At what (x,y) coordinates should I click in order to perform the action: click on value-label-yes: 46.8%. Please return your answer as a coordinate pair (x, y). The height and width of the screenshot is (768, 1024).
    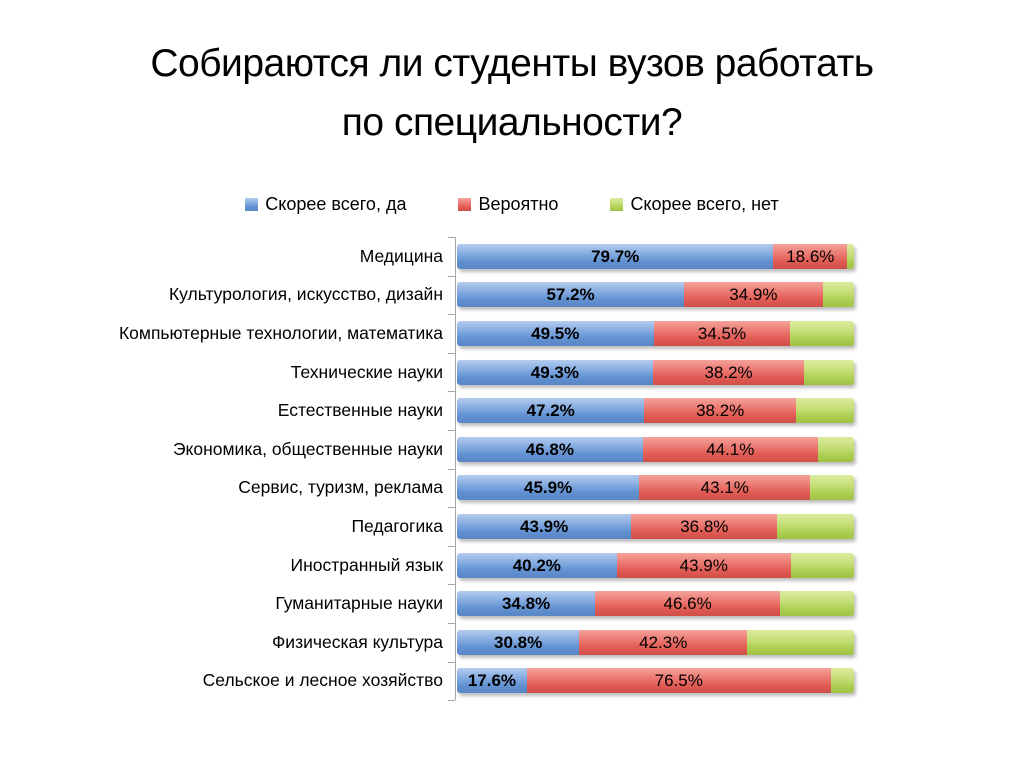
    Looking at the image, I should click on (549, 449).